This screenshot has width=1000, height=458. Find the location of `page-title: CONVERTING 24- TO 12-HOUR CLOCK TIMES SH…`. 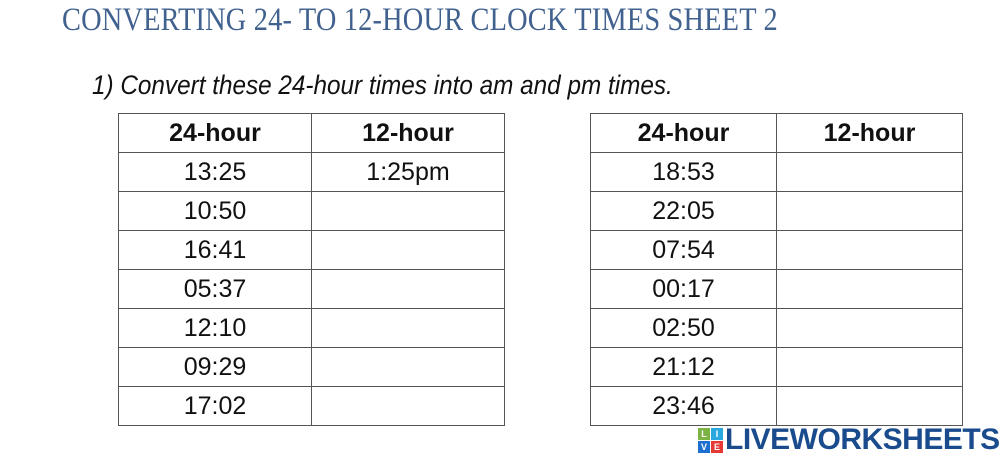

page-title: CONVERTING 24- TO 12-HOUR CLOCK TIMES SH… is located at coordinates (420, 20).